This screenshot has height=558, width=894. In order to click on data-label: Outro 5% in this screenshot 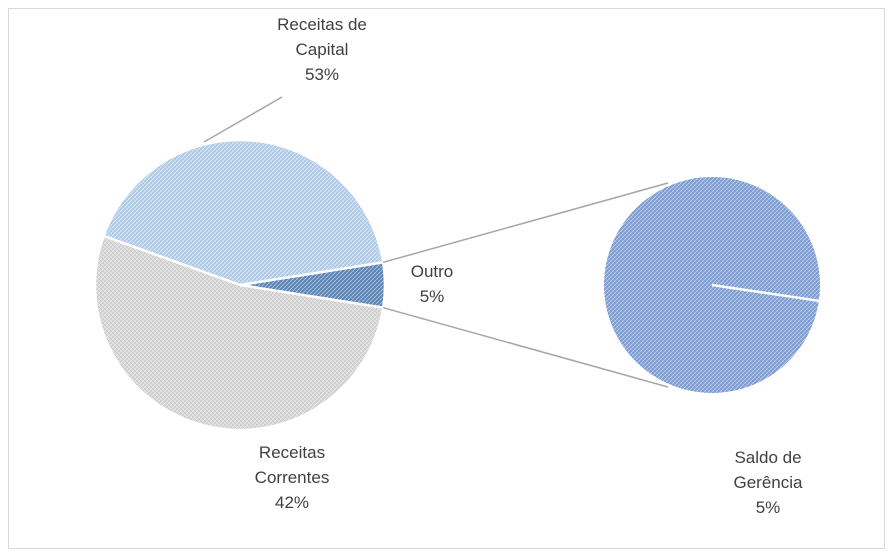, I will do `click(432, 284)`.